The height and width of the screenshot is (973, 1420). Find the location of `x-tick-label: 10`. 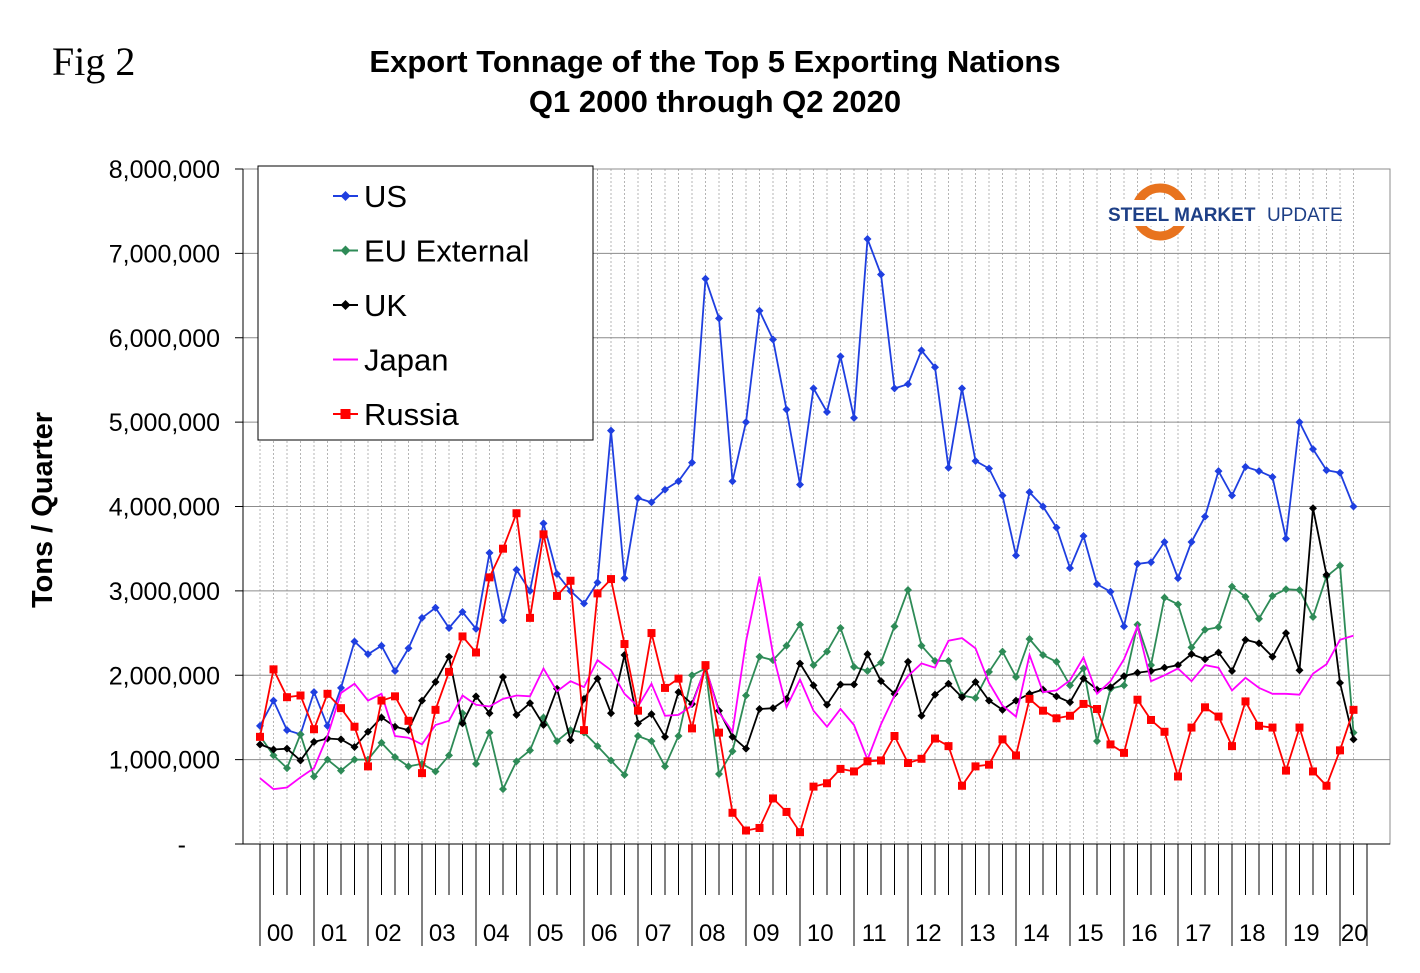

x-tick-label: 10 is located at coordinates (820, 933).